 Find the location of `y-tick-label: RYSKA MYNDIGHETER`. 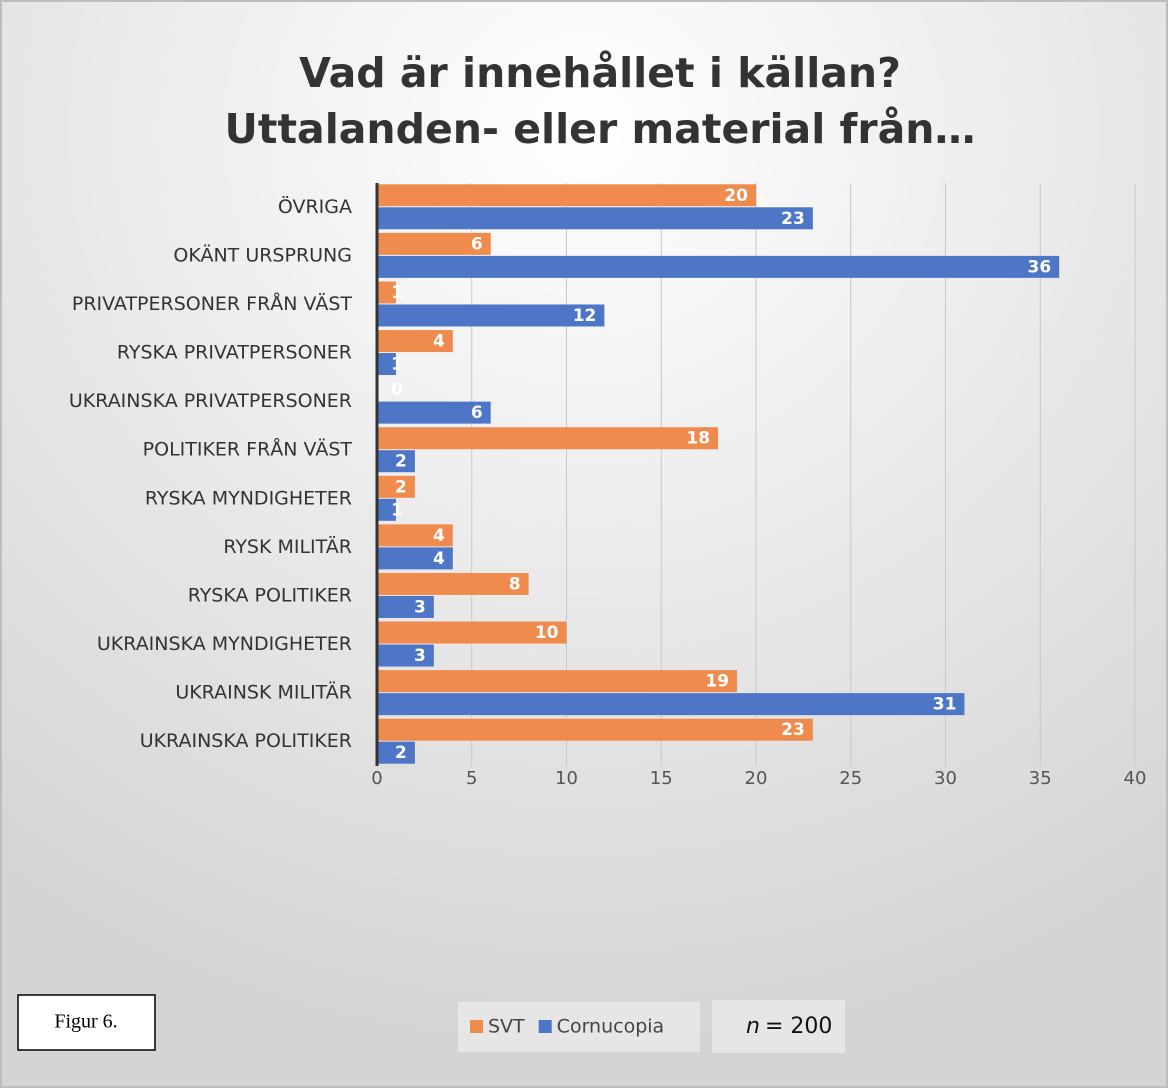

y-tick-label: RYSKA MYNDIGHETER is located at coordinates (248, 498).